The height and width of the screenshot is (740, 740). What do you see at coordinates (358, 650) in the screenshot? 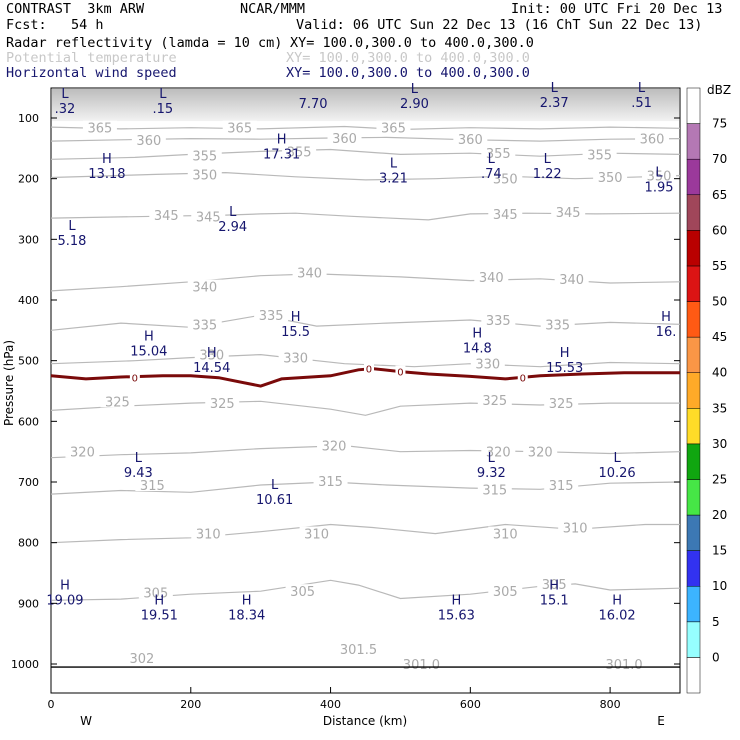
I see `theta-contour-label: 301.5` at bounding box center [358, 650].